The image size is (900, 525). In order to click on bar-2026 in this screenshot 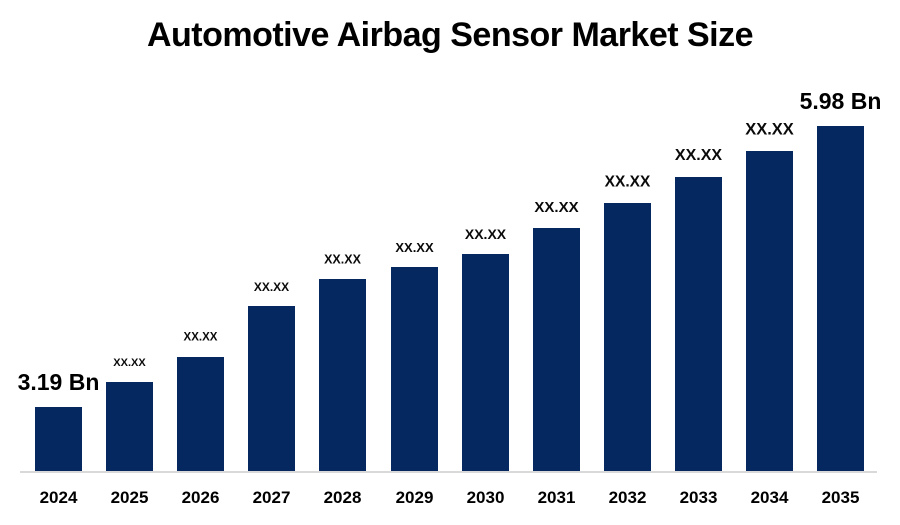, I will do `click(200, 414)`.